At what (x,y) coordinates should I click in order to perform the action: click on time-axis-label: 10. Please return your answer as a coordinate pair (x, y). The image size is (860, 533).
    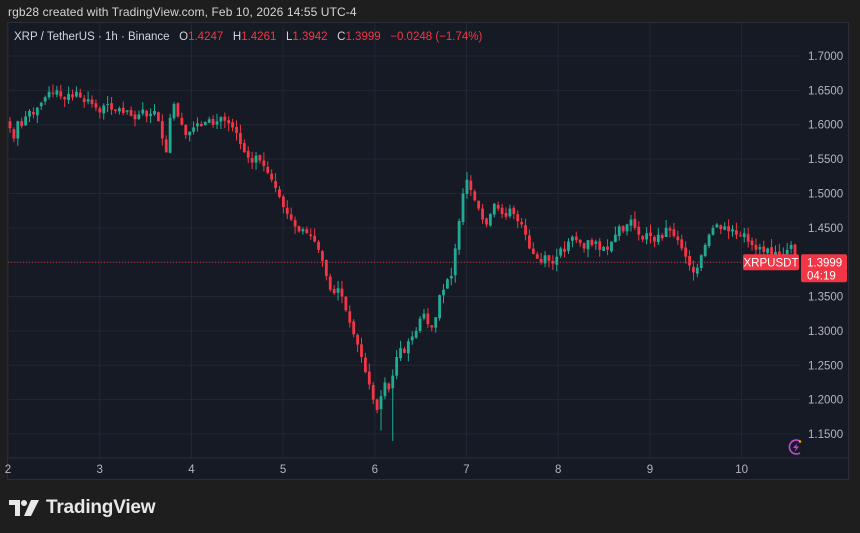
    Looking at the image, I should click on (741, 470).